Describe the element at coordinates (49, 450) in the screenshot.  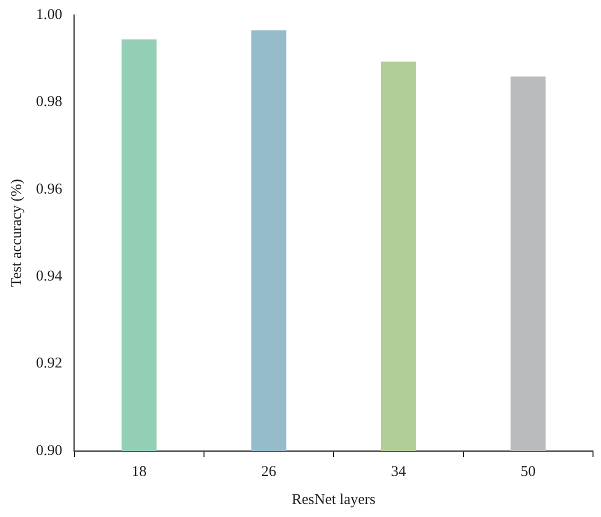
I see `y-tick-label: 0.90` at that location.